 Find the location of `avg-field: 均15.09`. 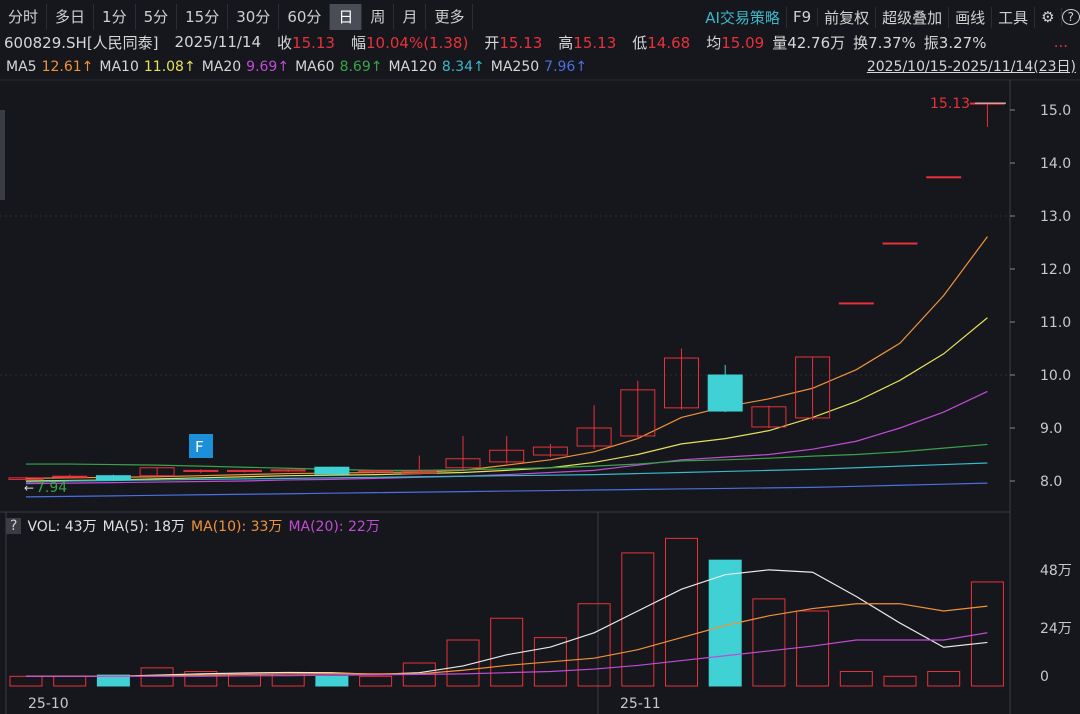

avg-field: 均15.09 is located at coordinates (731, 42).